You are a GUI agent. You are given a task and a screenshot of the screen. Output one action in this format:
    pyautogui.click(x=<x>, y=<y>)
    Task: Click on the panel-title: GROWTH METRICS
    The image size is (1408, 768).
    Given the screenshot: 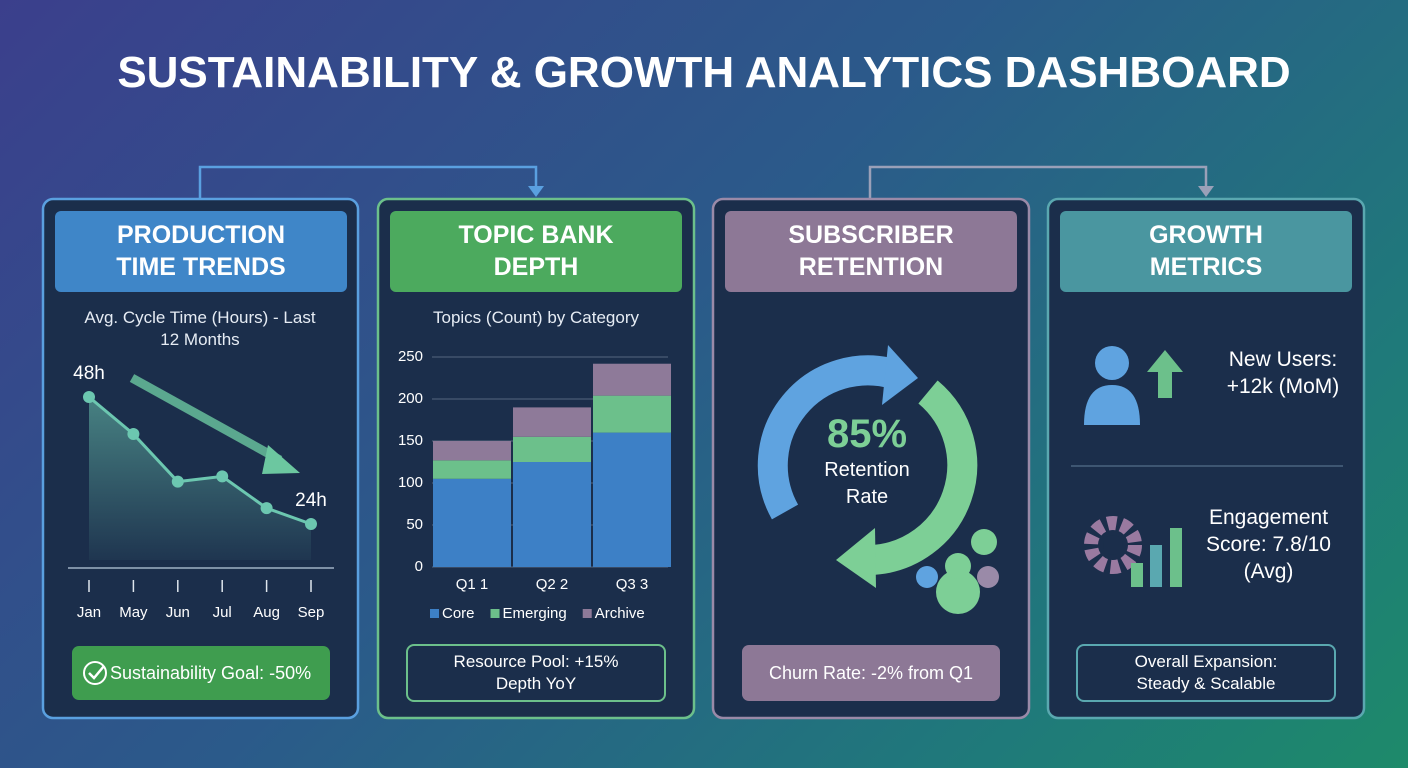 What is the action you would take?
    pyautogui.click(x=1206, y=251)
    